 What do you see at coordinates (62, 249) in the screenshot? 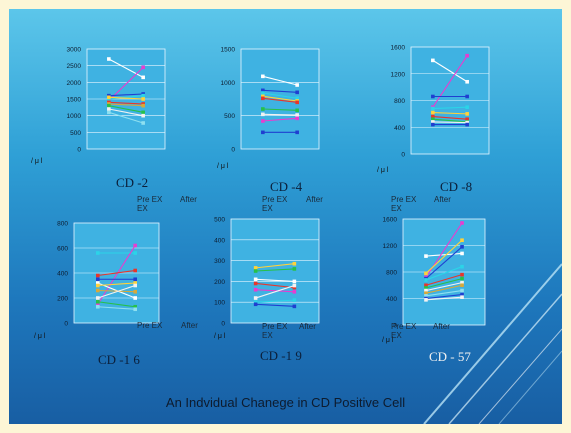
I see `y-tick-label: 600` at bounding box center [62, 249].